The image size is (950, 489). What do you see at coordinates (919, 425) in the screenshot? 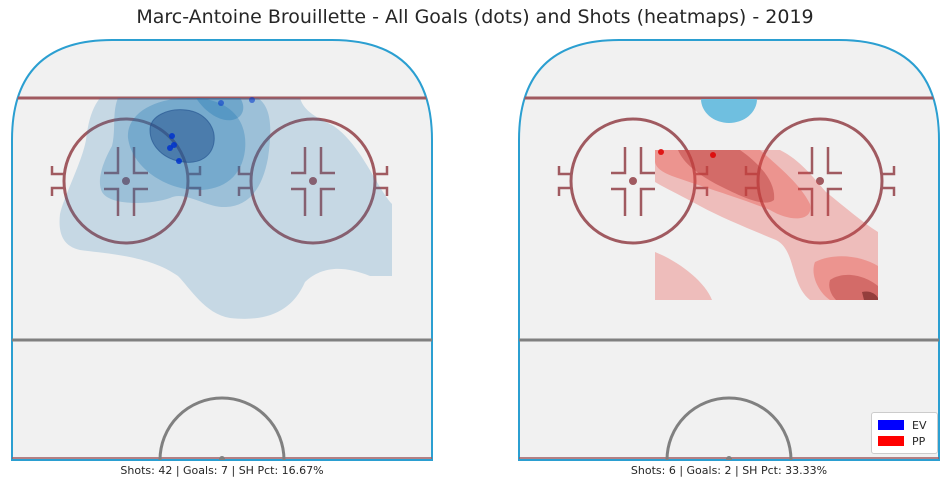
I see `legend-label-ev: EV` at bounding box center [919, 425].